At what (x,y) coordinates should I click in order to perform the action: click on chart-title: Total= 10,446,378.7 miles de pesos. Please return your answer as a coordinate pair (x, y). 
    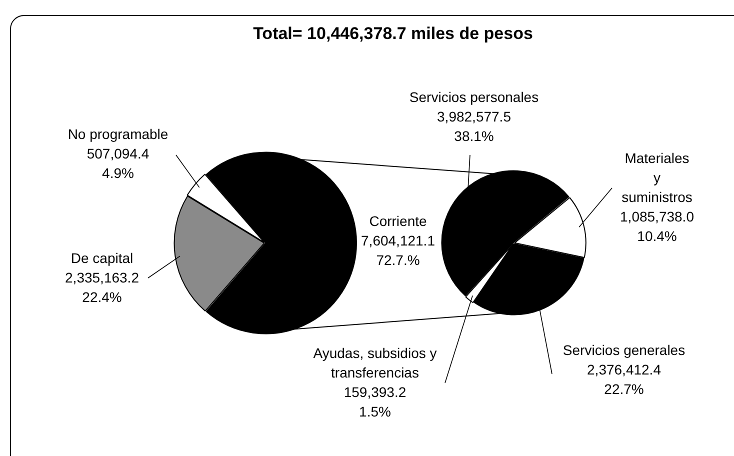
    Looking at the image, I should click on (393, 34).